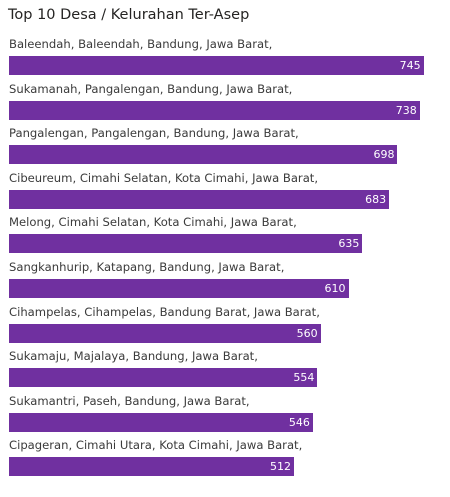 This screenshot has width=450, height=497. Describe the element at coordinates (307, 333) in the screenshot. I see `data-label: 560` at that location.